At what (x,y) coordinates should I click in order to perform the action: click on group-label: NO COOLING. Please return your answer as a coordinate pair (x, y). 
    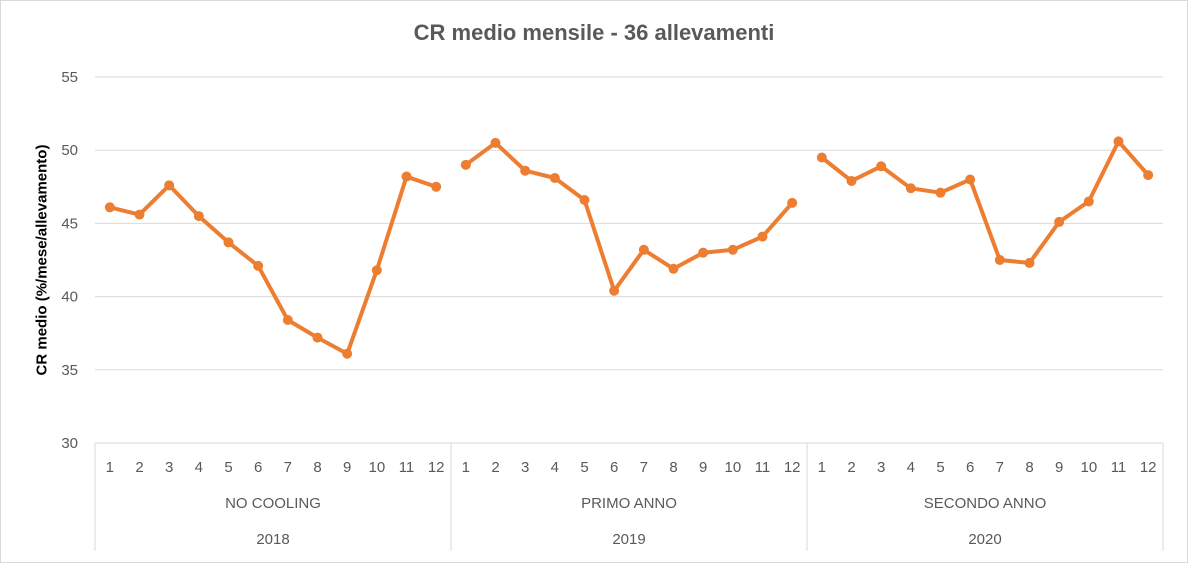
    Looking at the image, I should click on (273, 503).